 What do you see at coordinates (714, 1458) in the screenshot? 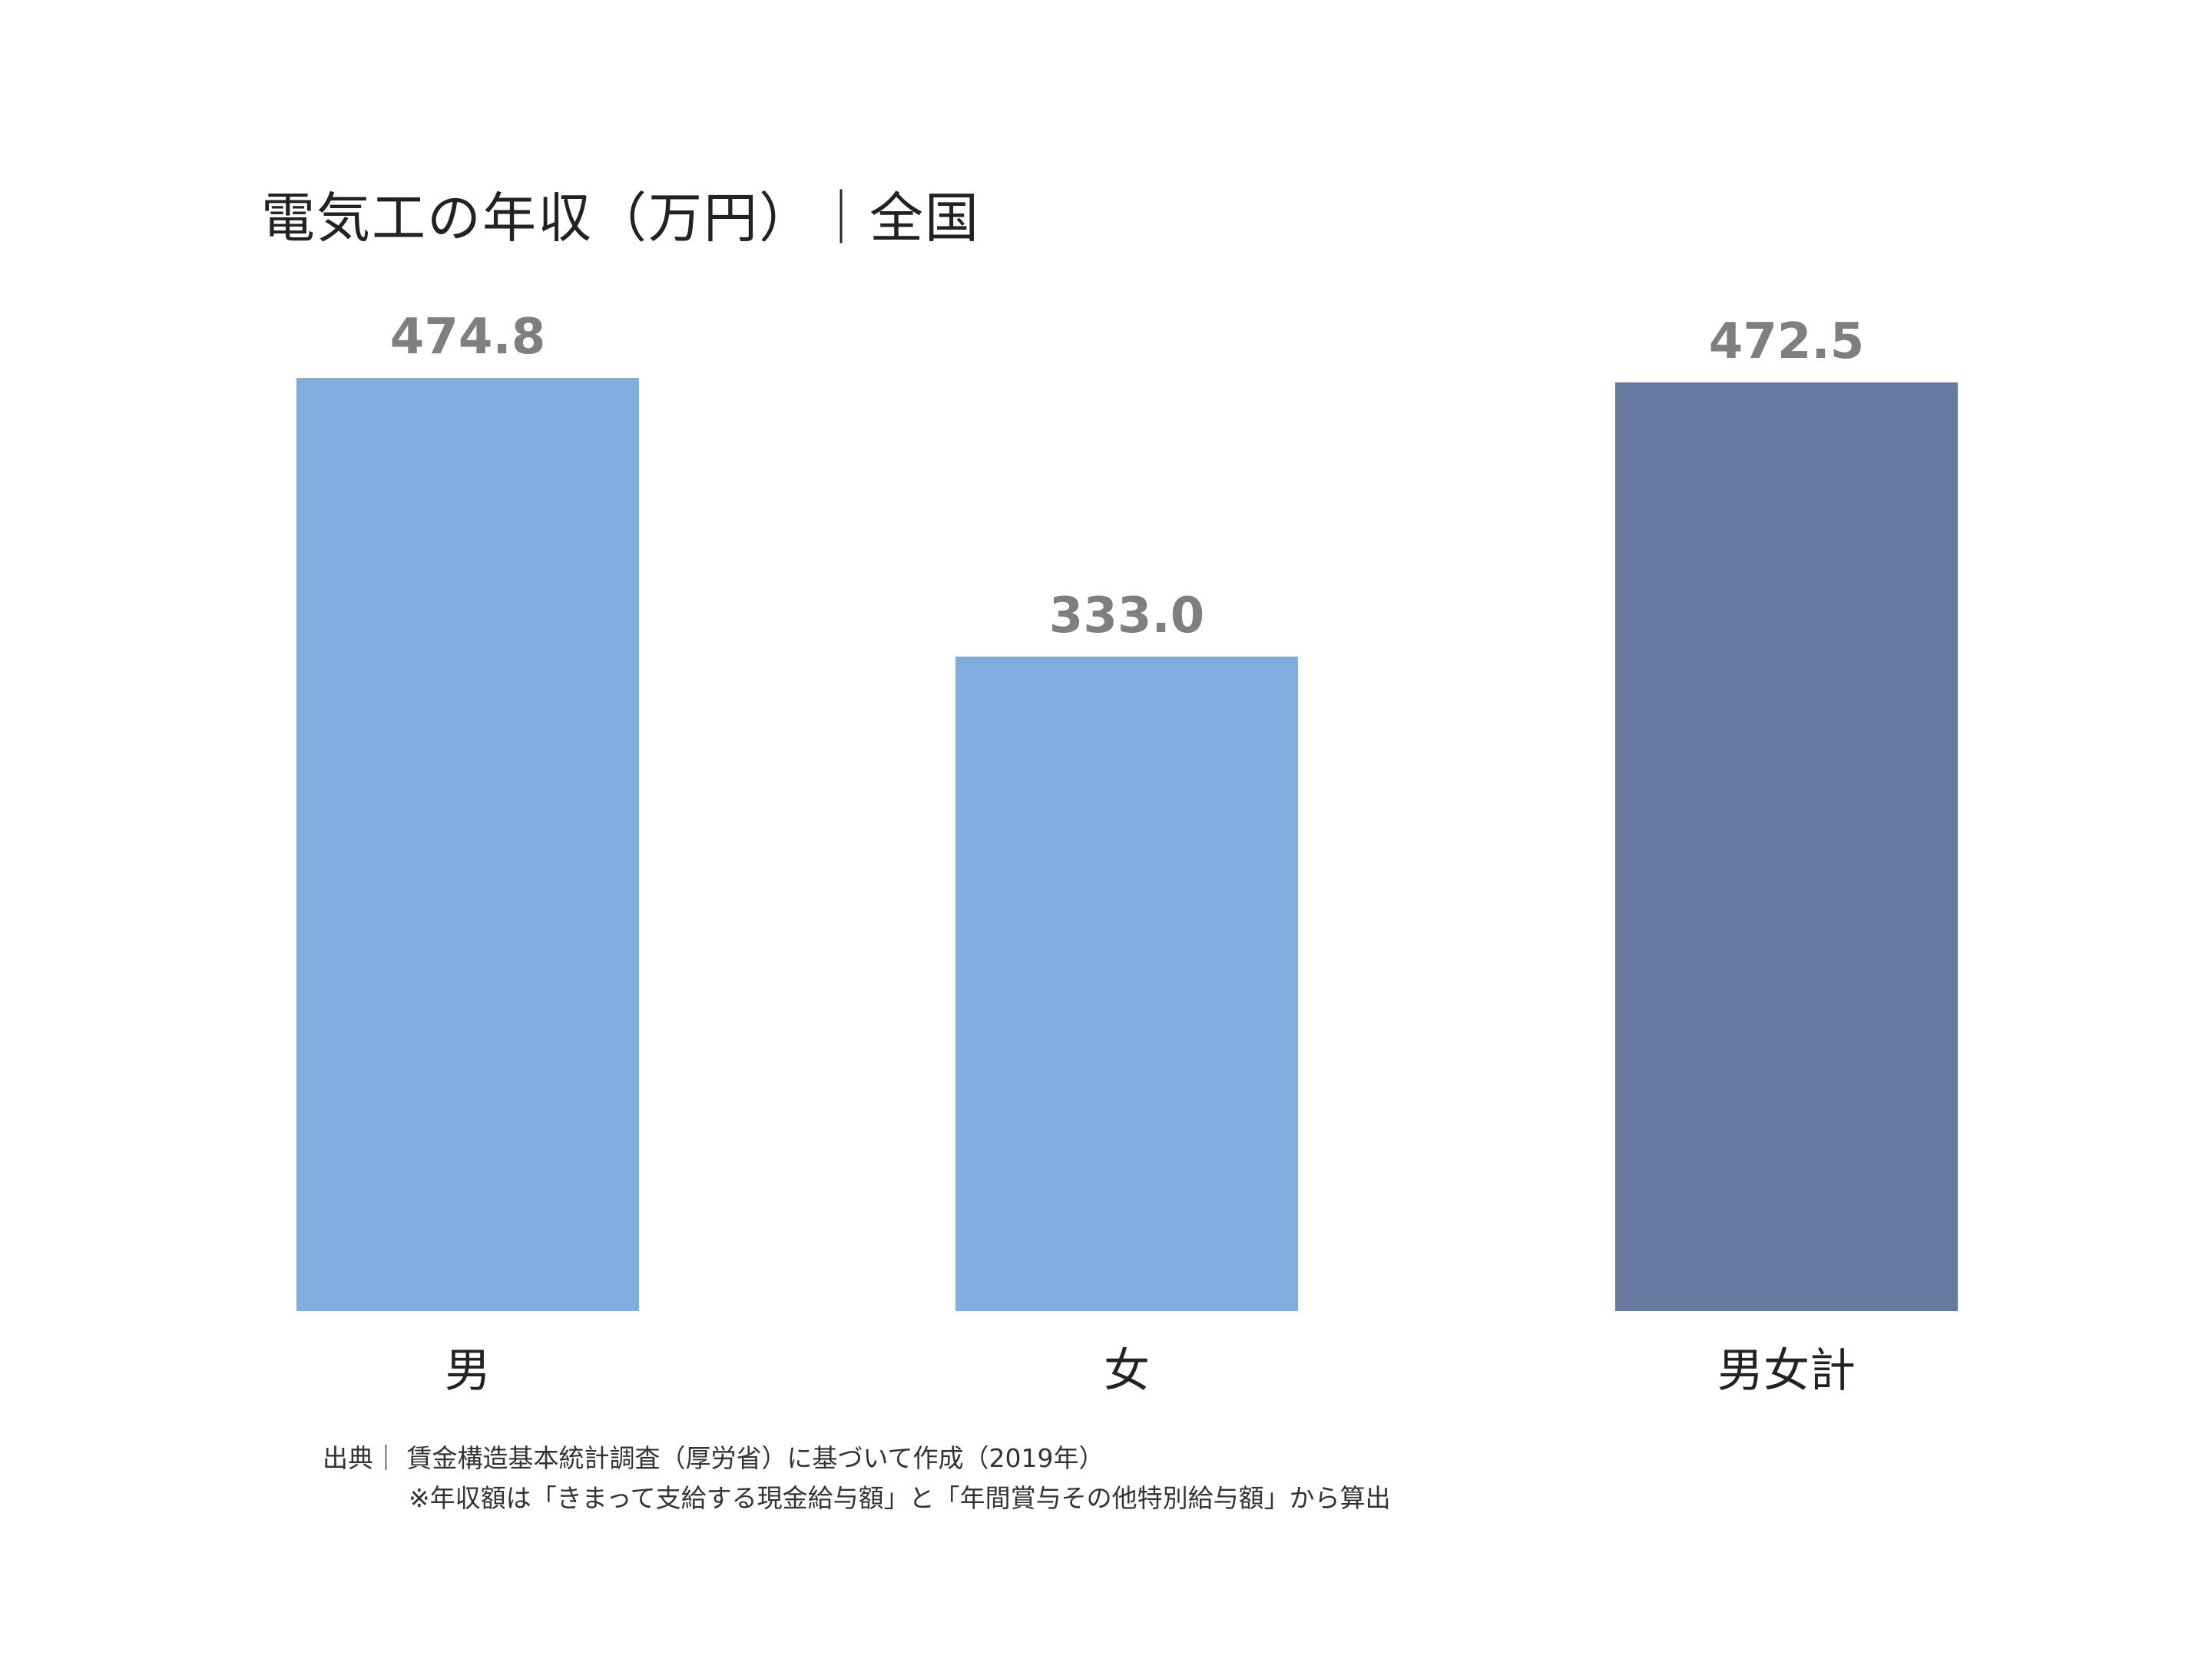
I see `source-note: 出典｜ 賃金構造基本統計調査（厚労省）に基づいて作成（2019年）` at bounding box center [714, 1458].